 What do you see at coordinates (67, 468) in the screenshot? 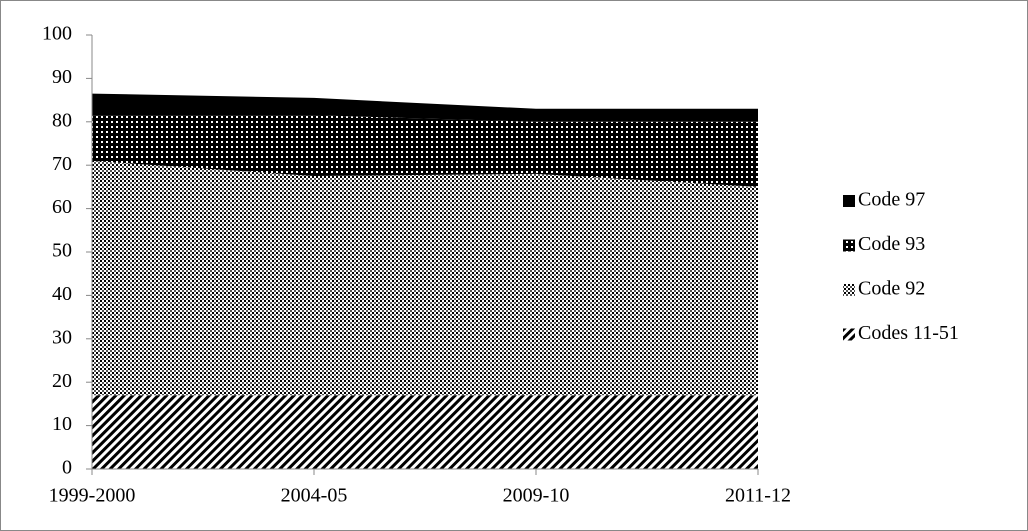
I see `y-tick-label: 0` at bounding box center [67, 468].